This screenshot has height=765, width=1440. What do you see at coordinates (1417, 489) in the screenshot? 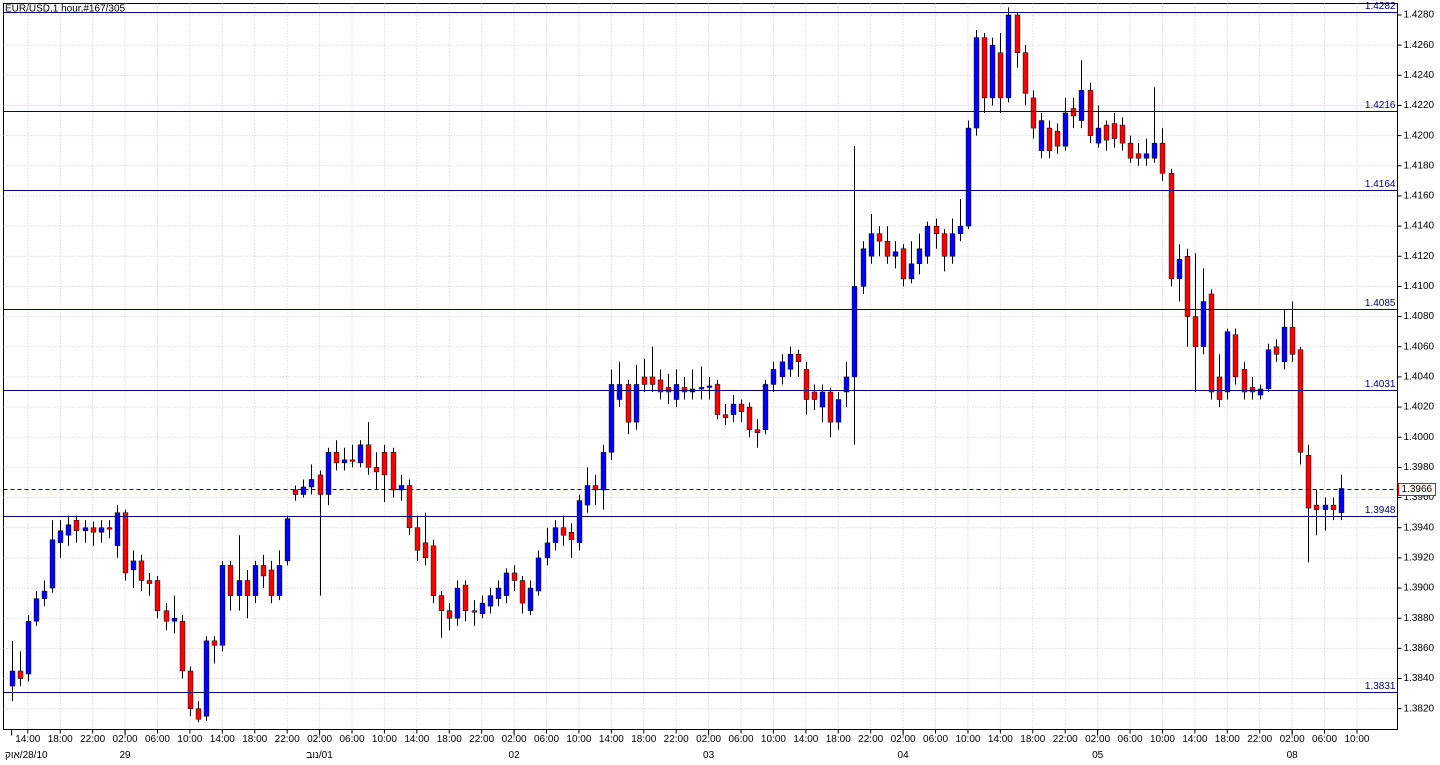
I see `current-price-label: 1.3966` at bounding box center [1417, 489].